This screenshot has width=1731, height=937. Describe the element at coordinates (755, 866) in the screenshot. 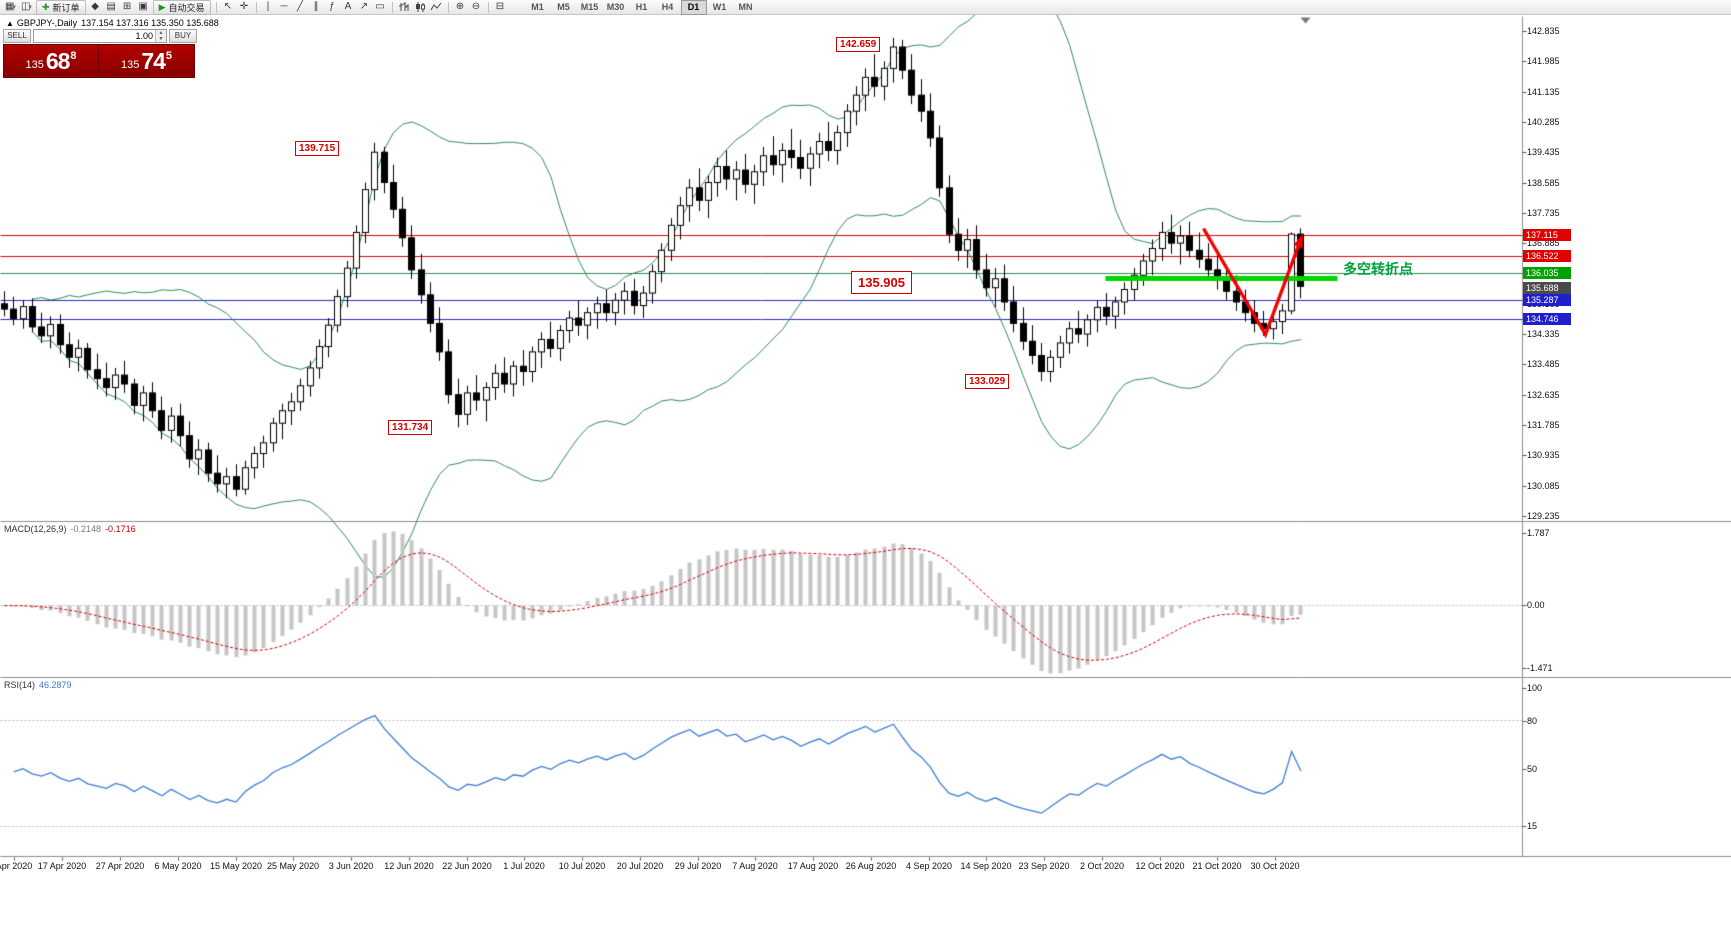

I see `date-axis-label: 7 Aug 2020` at that location.